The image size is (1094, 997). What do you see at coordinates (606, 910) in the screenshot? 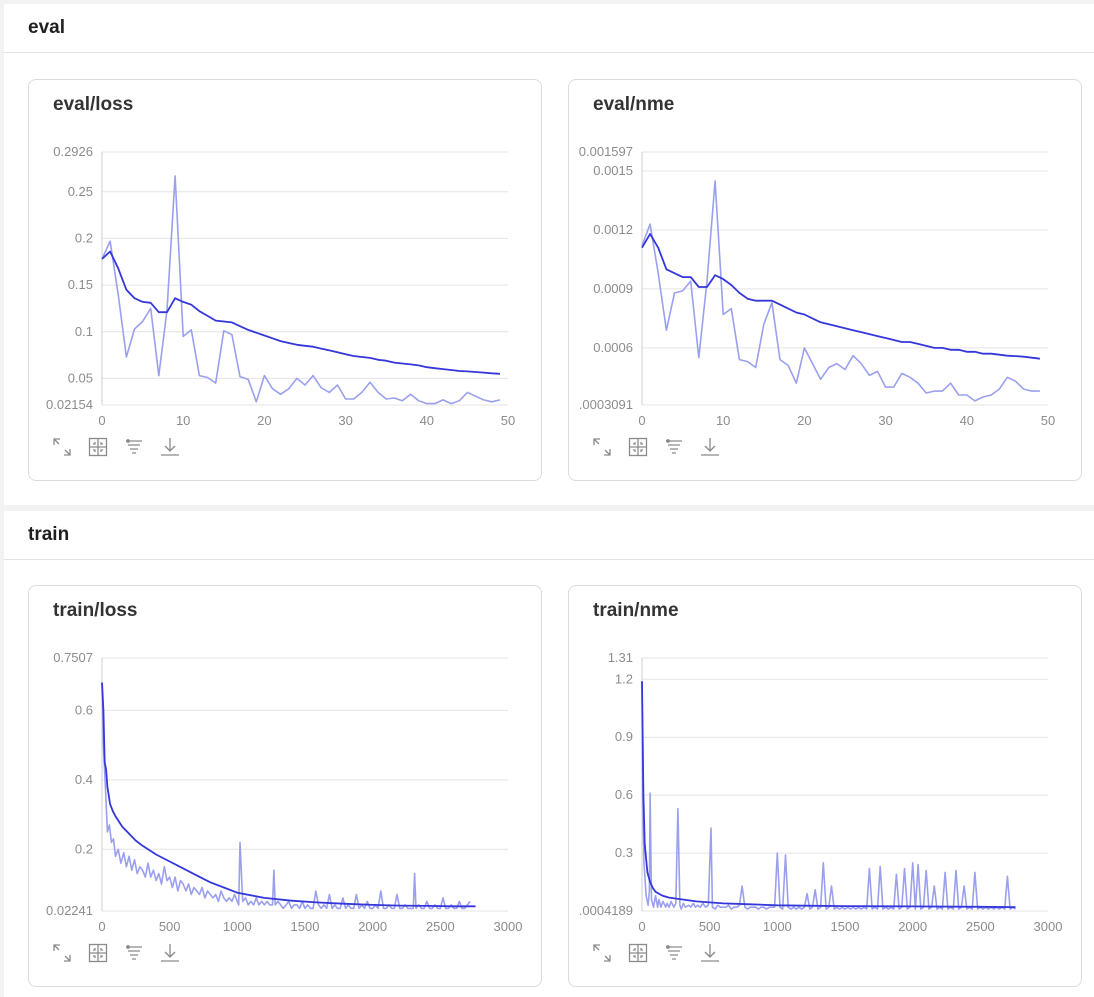
I see `y-tick-label: .0004189` at bounding box center [606, 910].